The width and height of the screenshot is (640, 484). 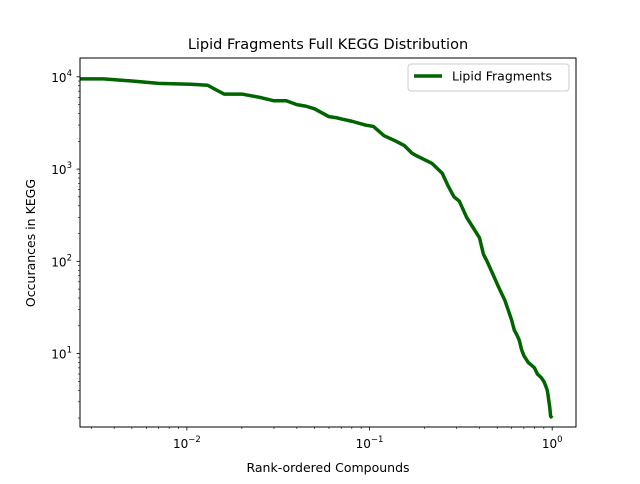 I want to click on y-axis-label: Occurances in KEGG, so click(x=30, y=243).